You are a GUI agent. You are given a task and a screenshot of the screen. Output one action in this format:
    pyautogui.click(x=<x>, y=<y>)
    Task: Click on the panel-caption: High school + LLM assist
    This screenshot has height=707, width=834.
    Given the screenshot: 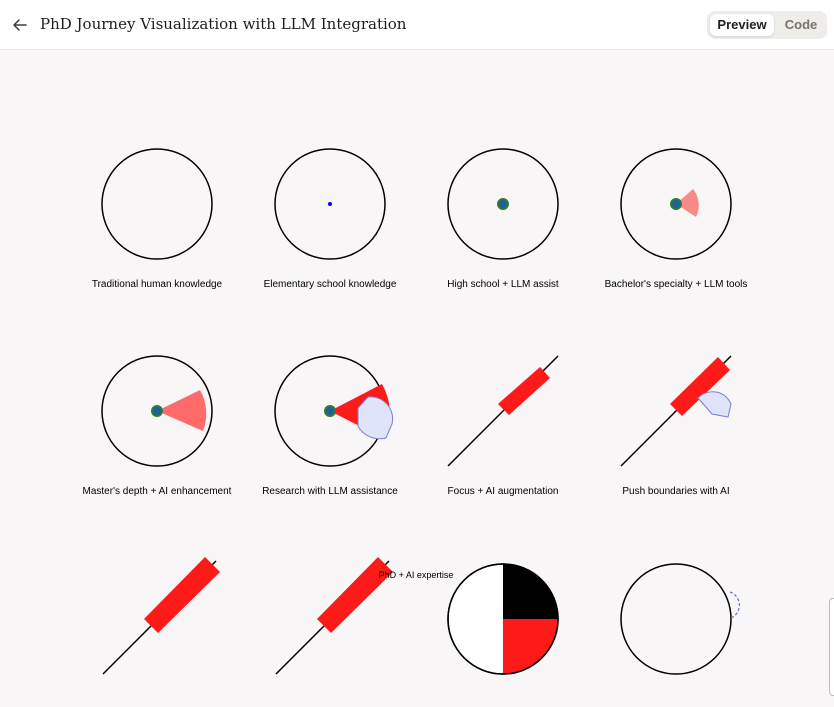 What is the action you would take?
    pyautogui.click(x=503, y=284)
    